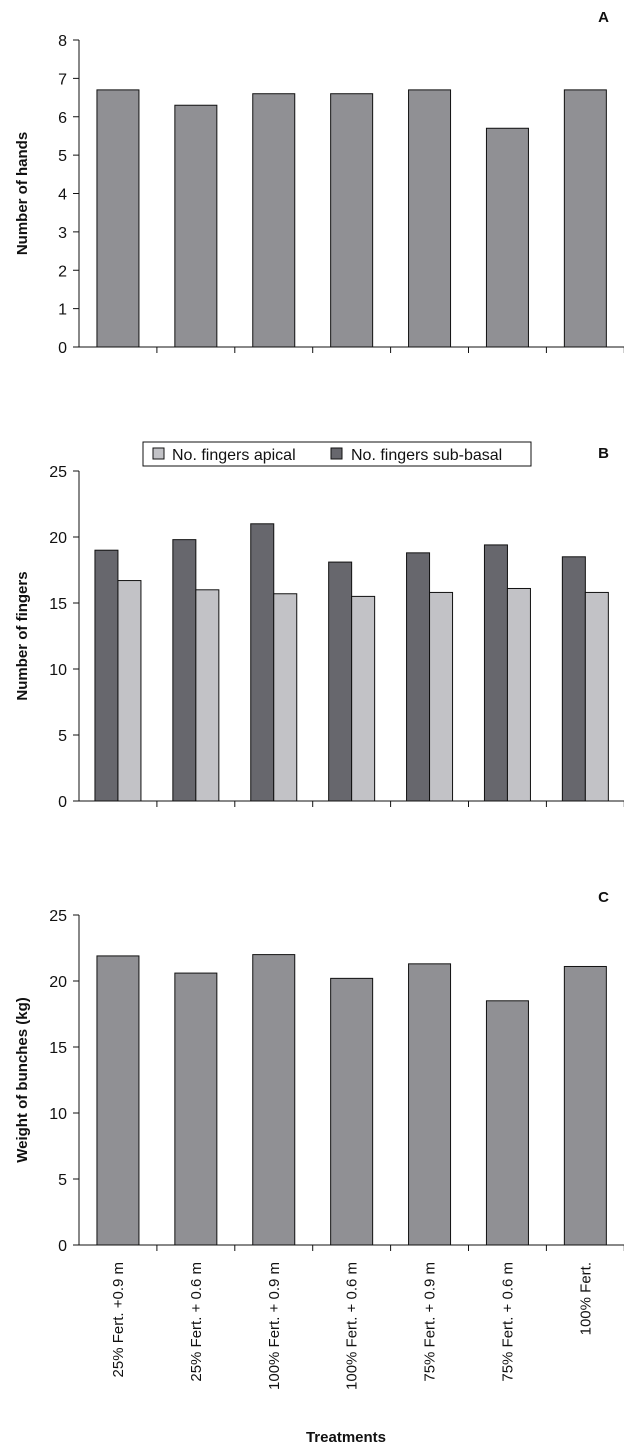  Describe the element at coordinates (62, 118) in the screenshot. I see `y-tick-label: 6` at that location.